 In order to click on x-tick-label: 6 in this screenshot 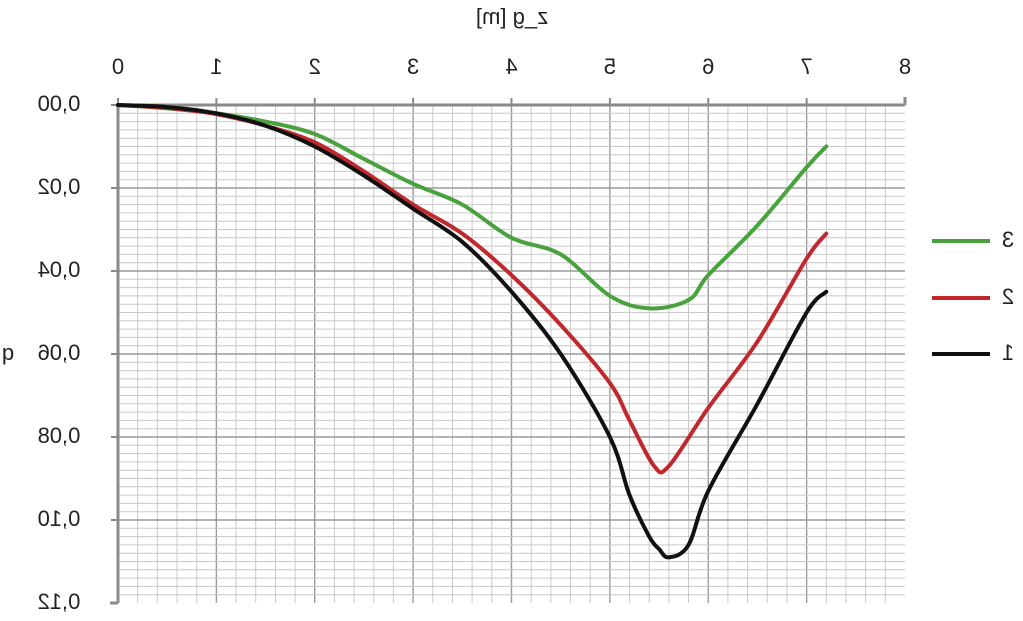, I will do `click(708, 66)`.